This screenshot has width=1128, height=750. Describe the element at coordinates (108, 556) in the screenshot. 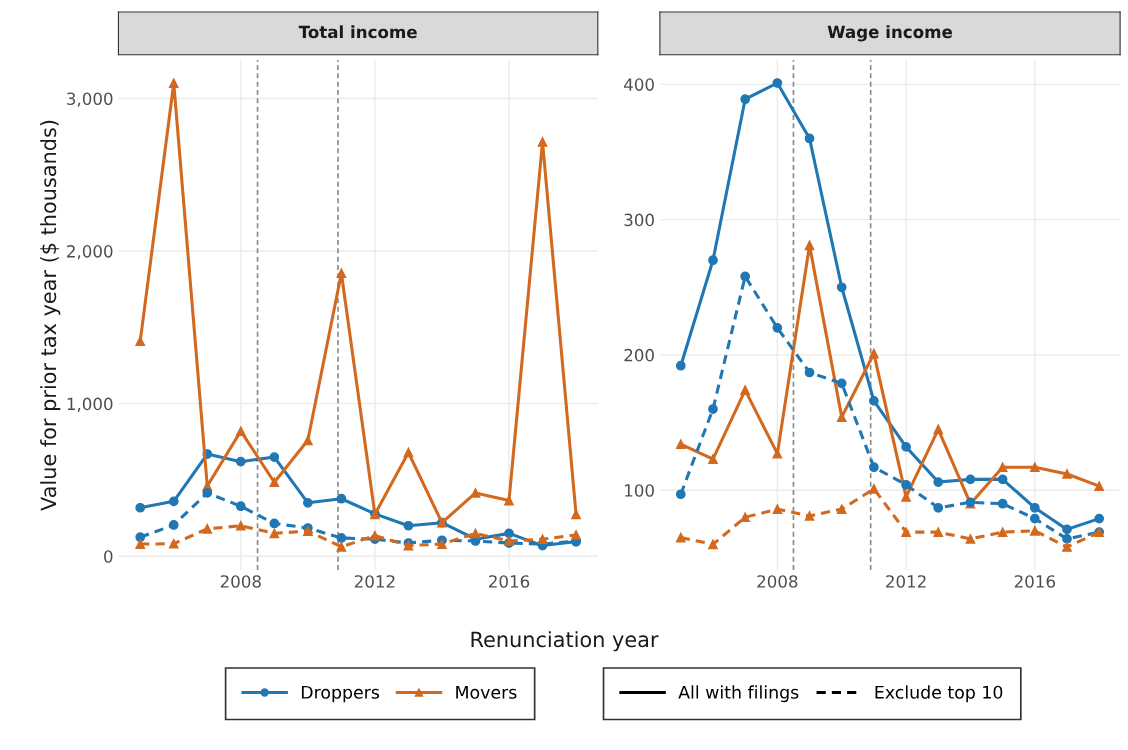

I see `y-tick-label: 0` at that location.